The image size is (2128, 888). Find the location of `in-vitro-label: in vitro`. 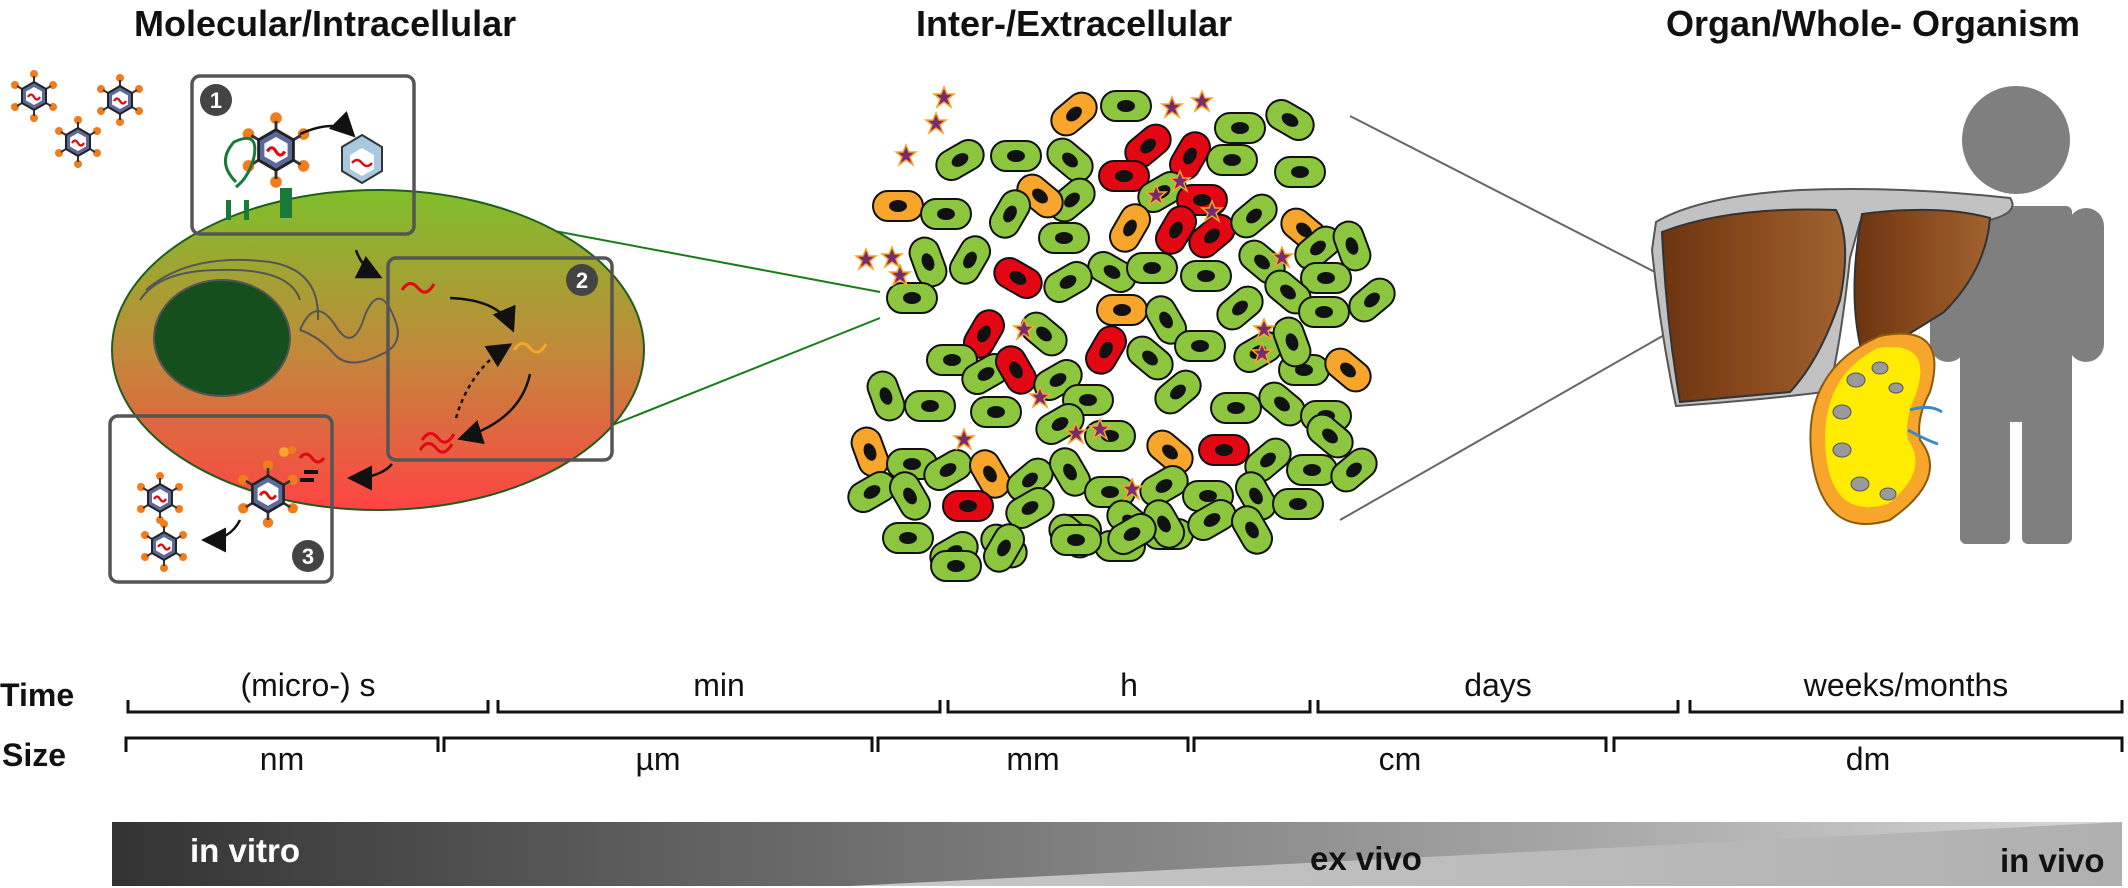

in-vitro-label: in vitro is located at coordinates (245, 850).